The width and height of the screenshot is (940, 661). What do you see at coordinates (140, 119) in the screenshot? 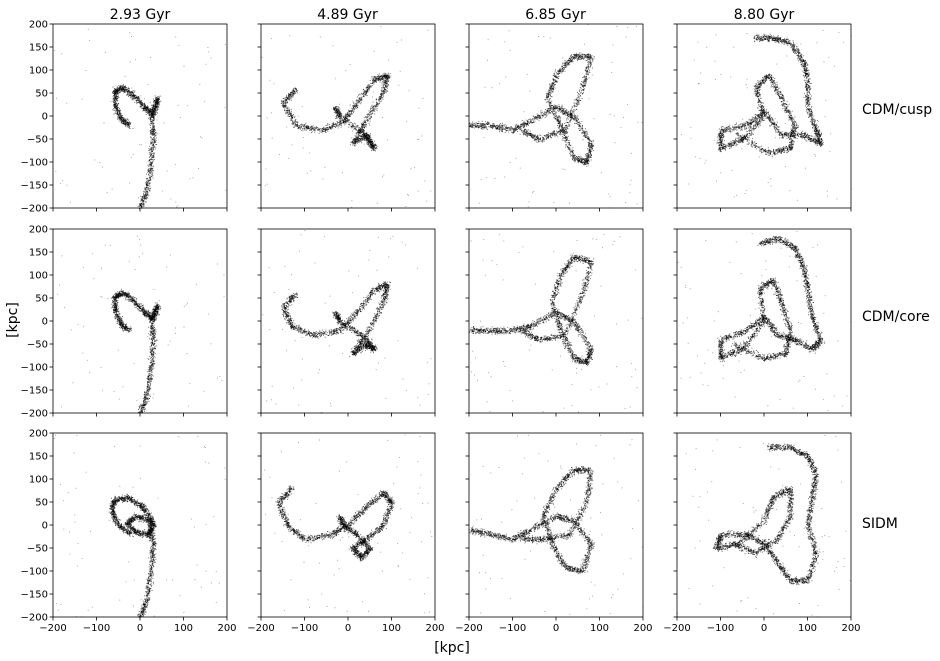
I see `particle-cloud` at bounding box center [140, 119].